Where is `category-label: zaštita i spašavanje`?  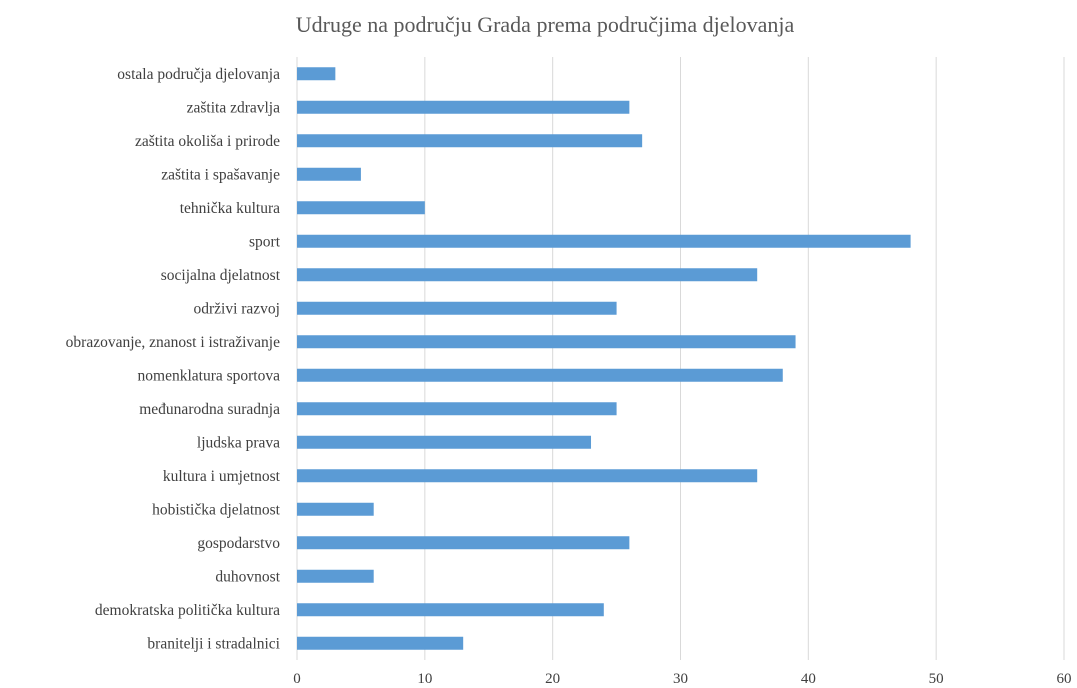 category-label: zaštita i spašavanje is located at coordinates (220, 174).